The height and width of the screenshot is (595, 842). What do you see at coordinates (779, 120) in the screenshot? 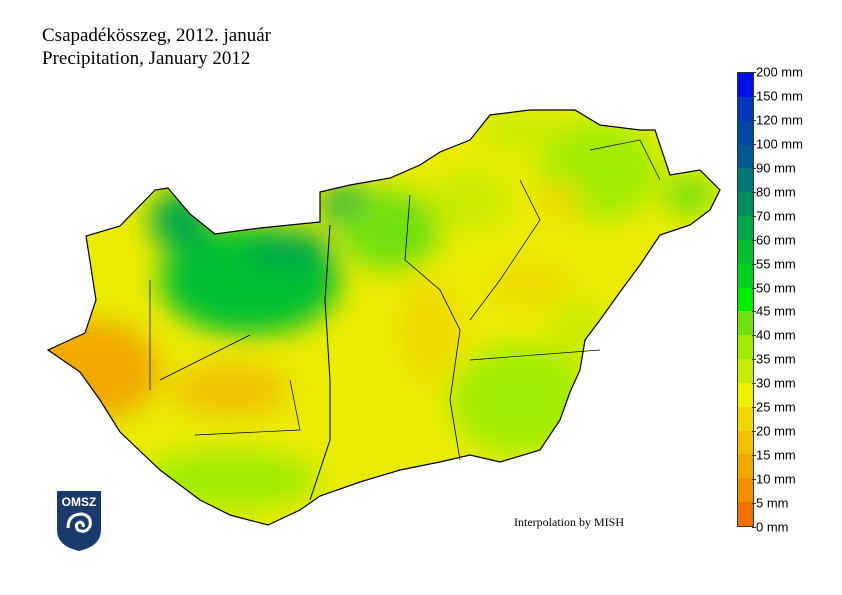
I see `legend-label: 120 mm` at bounding box center [779, 120].